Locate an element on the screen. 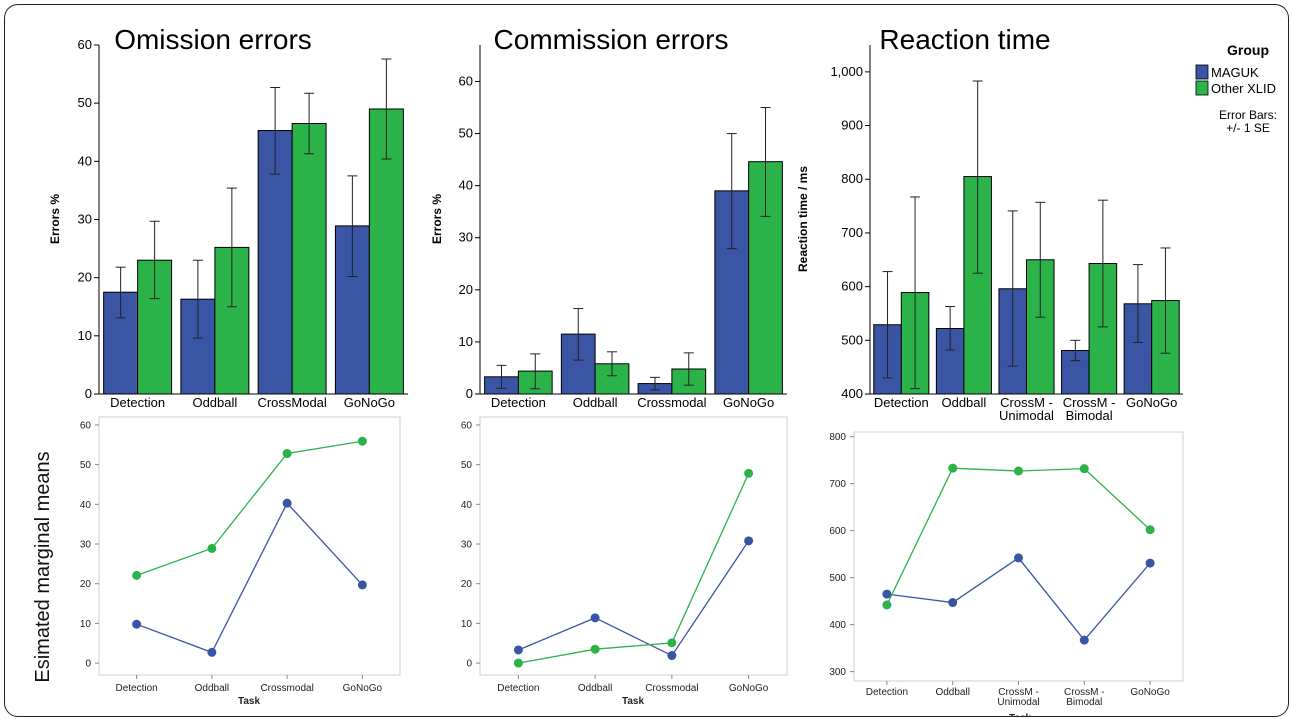 The height and width of the screenshot is (719, 1292). legend-swatch-other-xlid is located at coordinates (1202, 88).